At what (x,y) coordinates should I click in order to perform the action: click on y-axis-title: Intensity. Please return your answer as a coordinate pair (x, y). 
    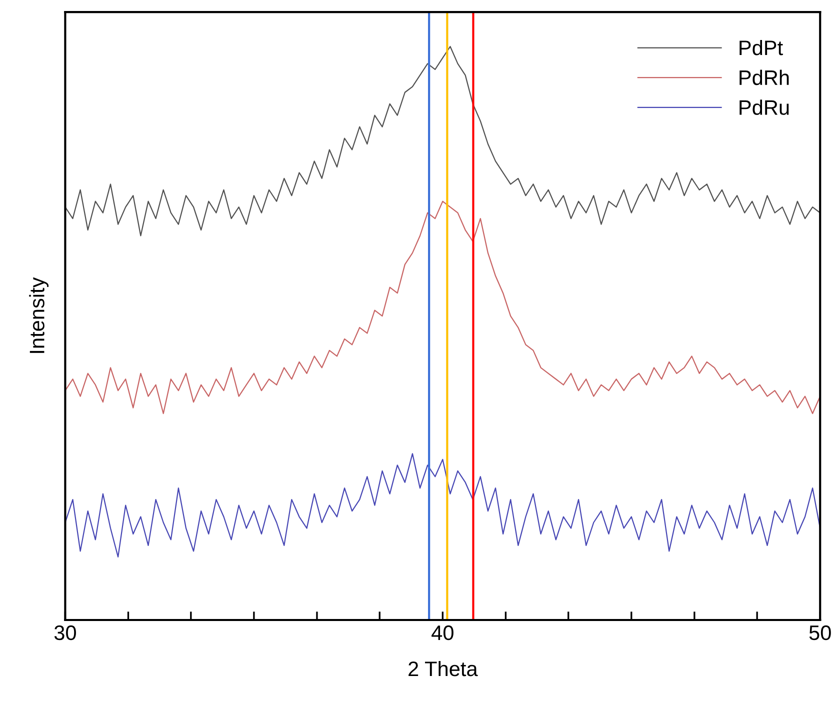
    Looking at the image, I should click on (39, 315).